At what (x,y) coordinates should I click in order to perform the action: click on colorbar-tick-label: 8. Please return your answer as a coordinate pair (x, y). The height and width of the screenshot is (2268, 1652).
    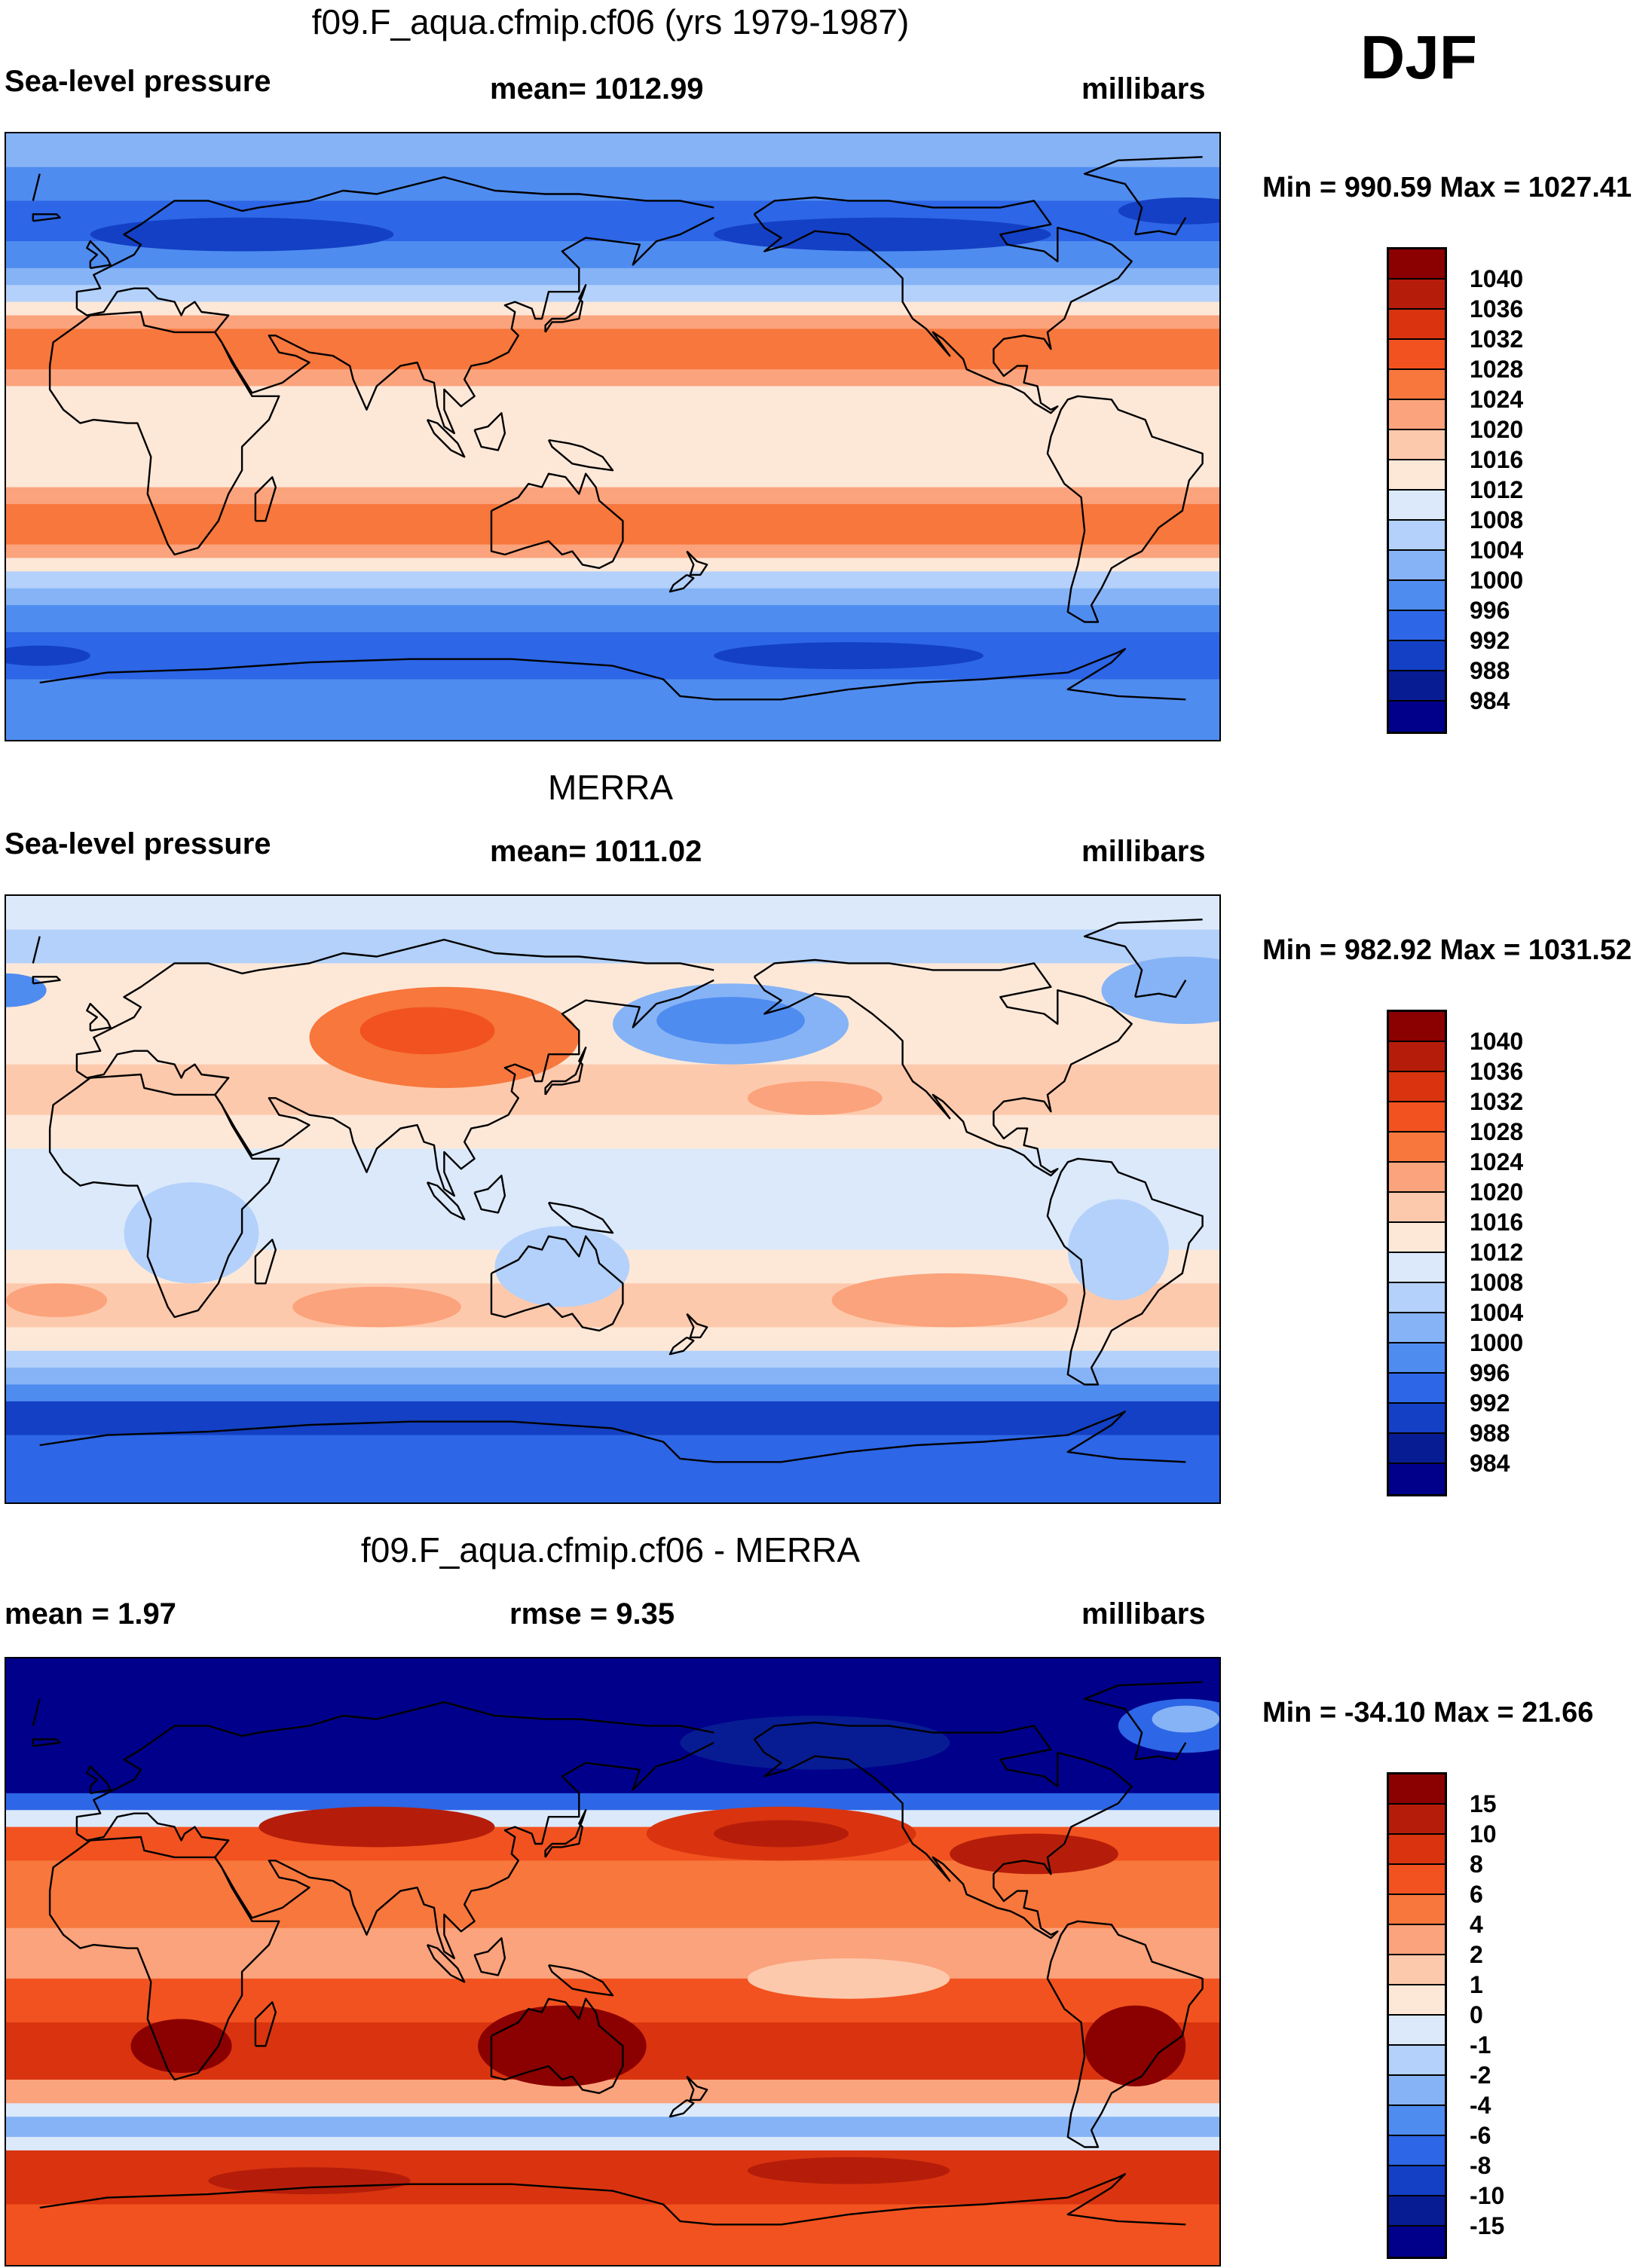
    Looking at the image, I should click on (1477, 1864).